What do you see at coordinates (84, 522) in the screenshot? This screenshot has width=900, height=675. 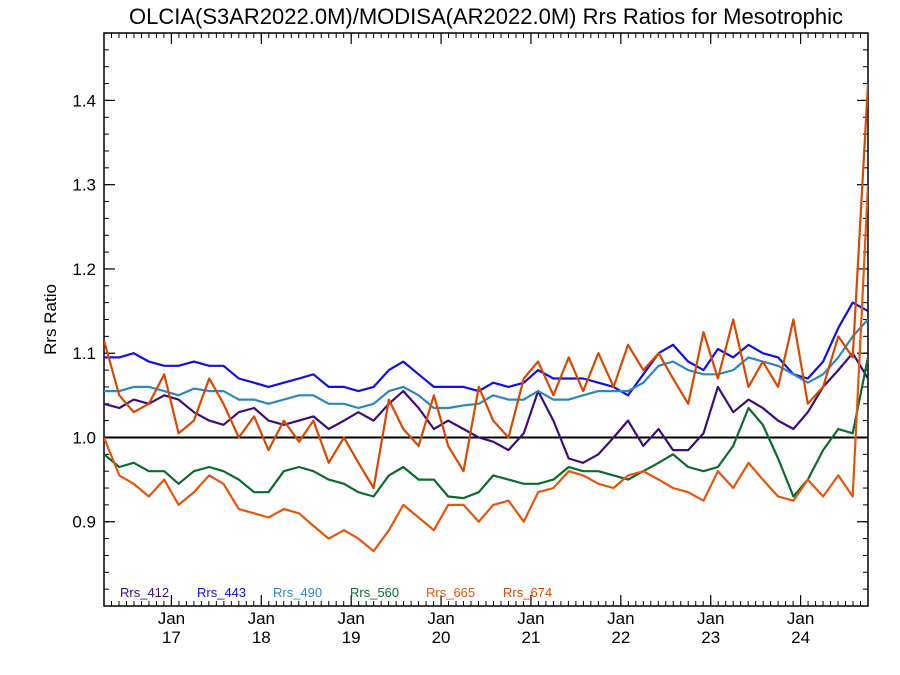 I see `y-tick-label: 0.9` at bounding box center [84, 522].